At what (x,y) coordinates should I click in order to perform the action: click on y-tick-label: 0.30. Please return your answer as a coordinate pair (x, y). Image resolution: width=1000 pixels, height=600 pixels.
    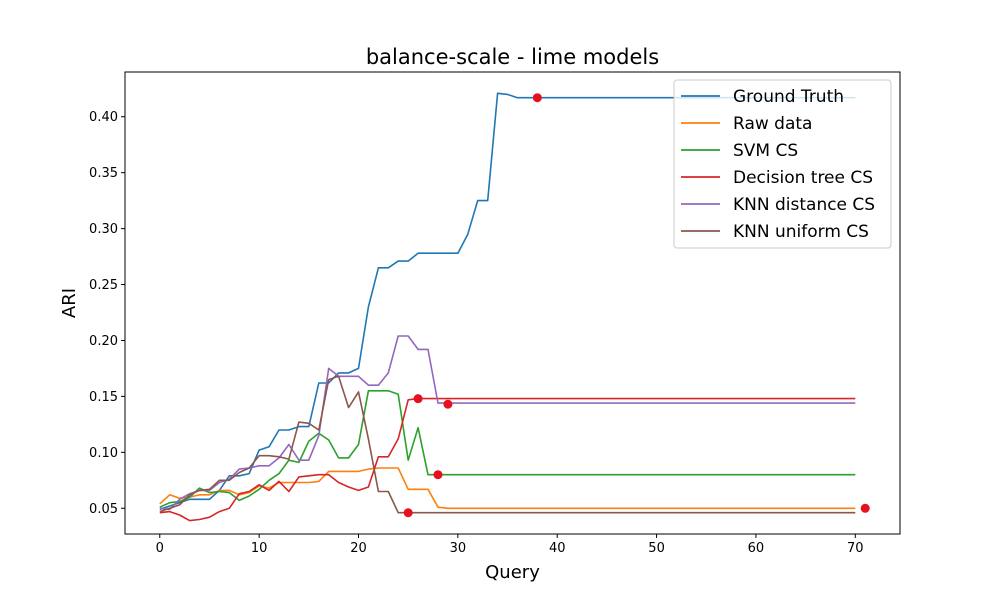
    Looking at the image, I should click on (103, 229).